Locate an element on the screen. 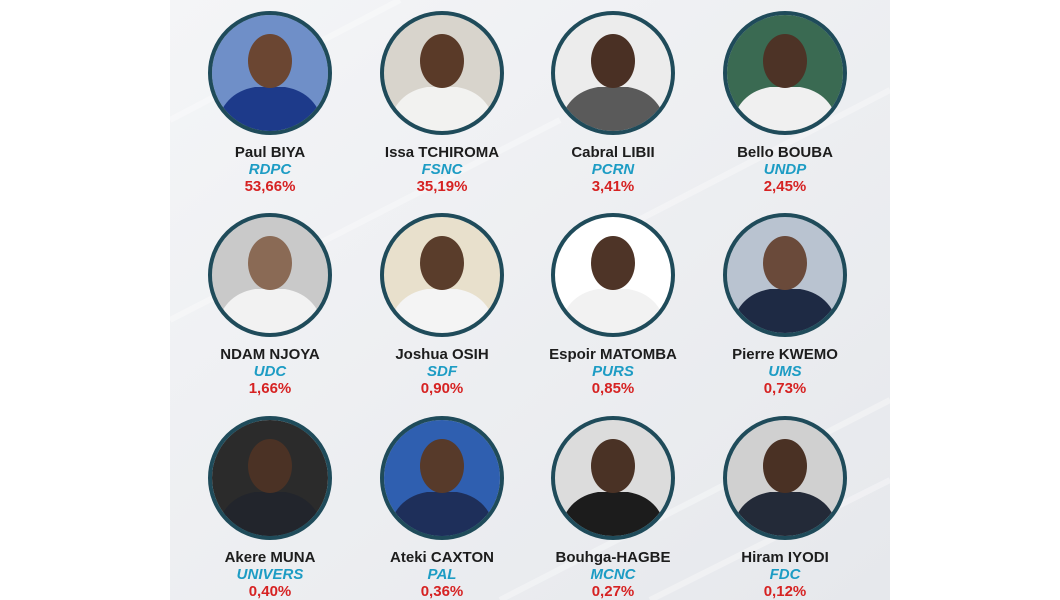  candidate-result: 35,19% is located at coordinates (442, 186).